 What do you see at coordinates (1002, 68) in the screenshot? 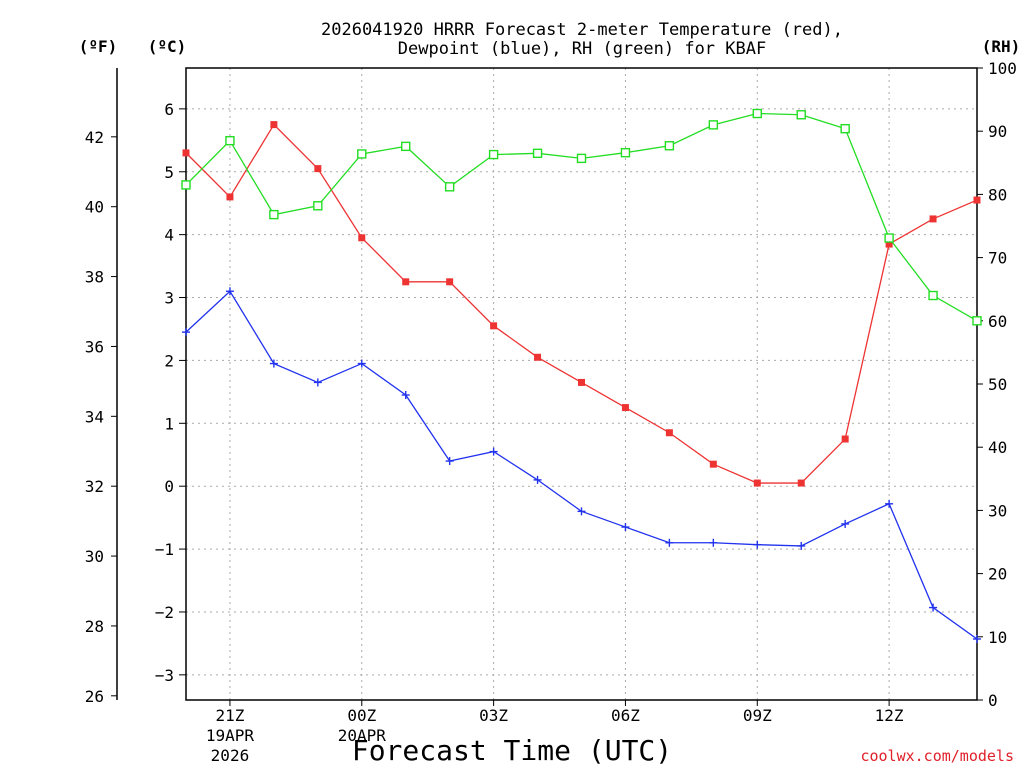
I see `rh-tick-label: 100` at bounding box center [1002, 68].